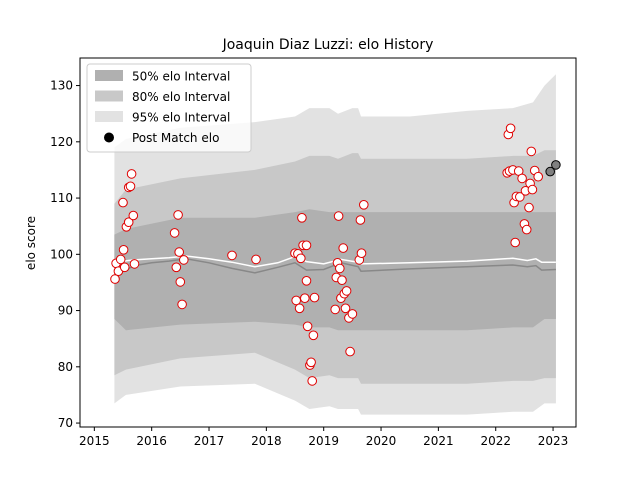 Image resolution: width=640 pixels, height=480 pixels. I want to click on x-tick-label: 2016, so click(151, 441).